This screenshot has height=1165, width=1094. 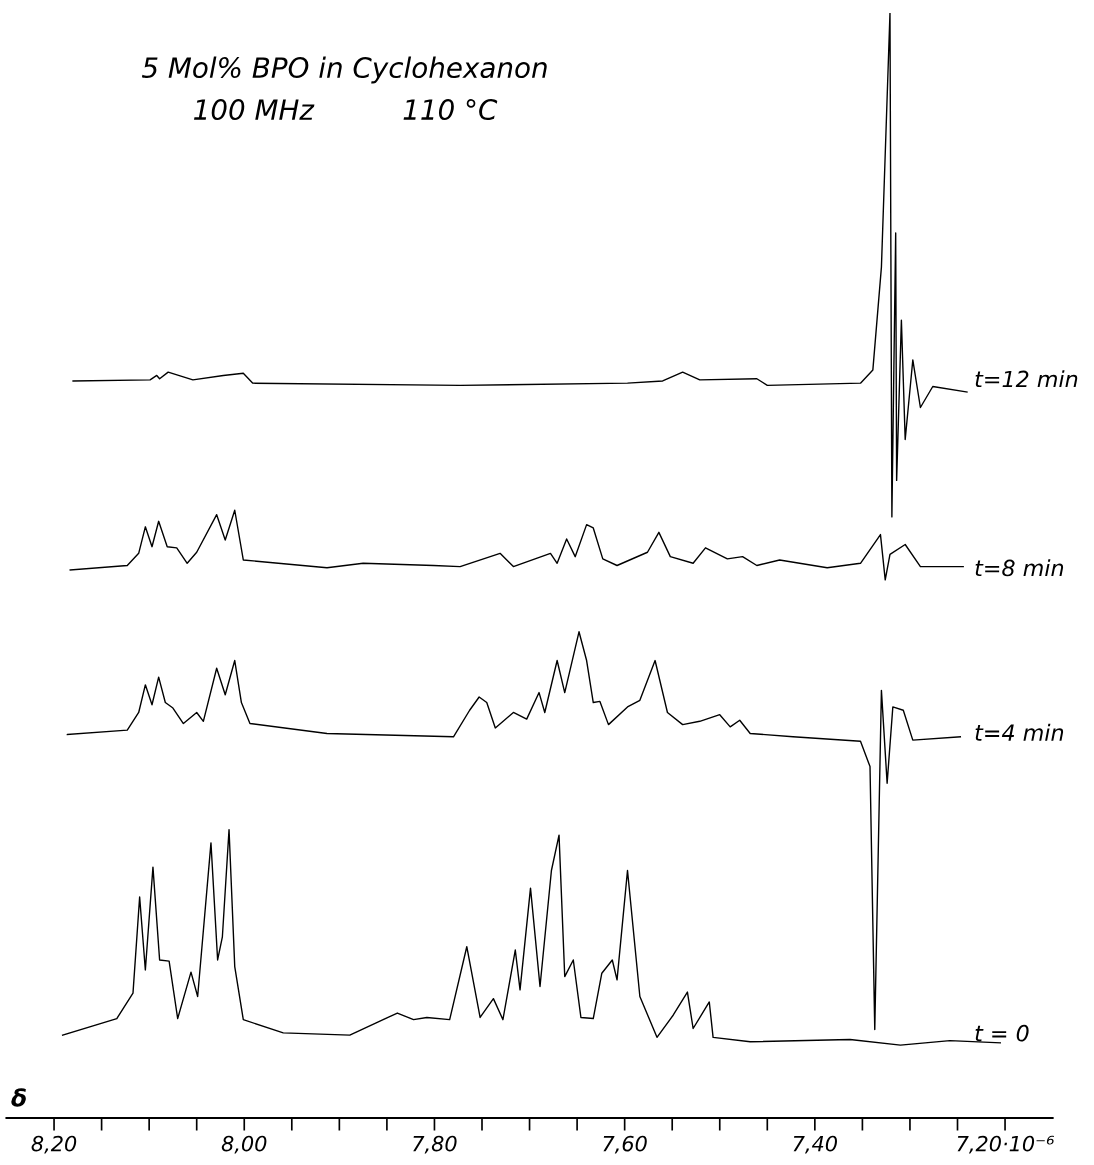 I want to click on x-tick-label: 7,40, so click(x=815, y=1144).